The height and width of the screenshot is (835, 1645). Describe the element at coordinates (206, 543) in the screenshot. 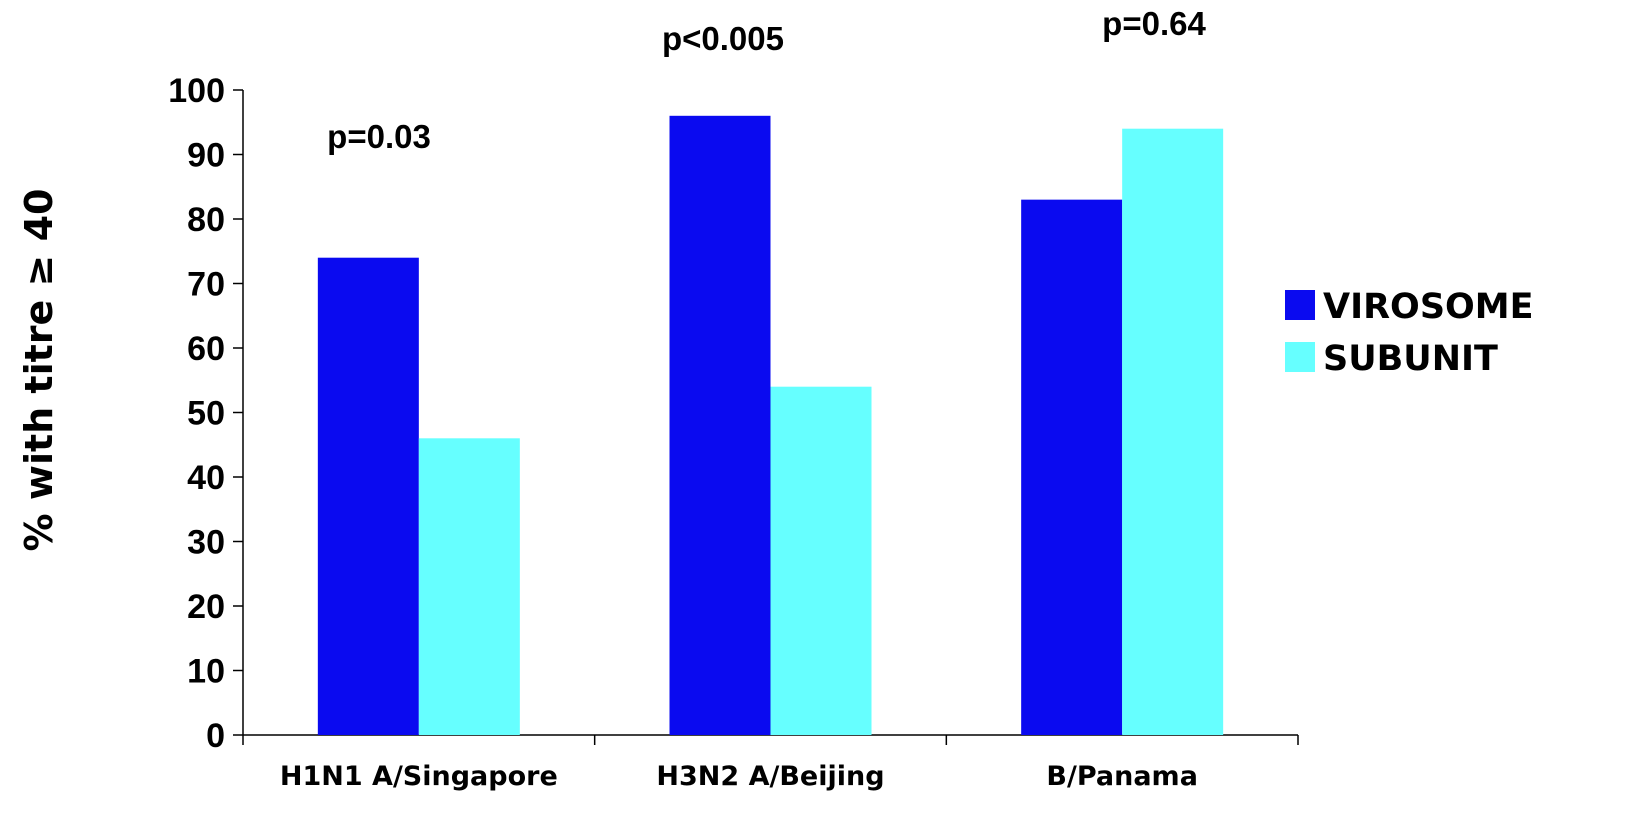

I see `y-tick-label: 30` at that location.